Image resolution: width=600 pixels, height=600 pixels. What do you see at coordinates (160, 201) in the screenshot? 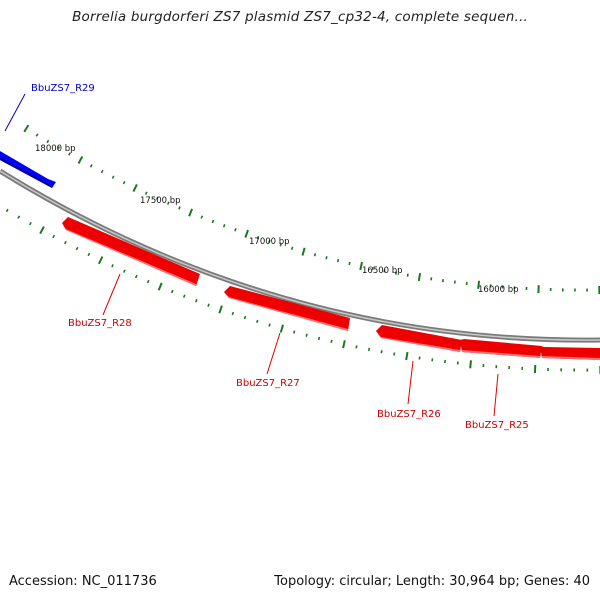
I see `scale-label: 17500 bp` at bounding box center [160, 201].